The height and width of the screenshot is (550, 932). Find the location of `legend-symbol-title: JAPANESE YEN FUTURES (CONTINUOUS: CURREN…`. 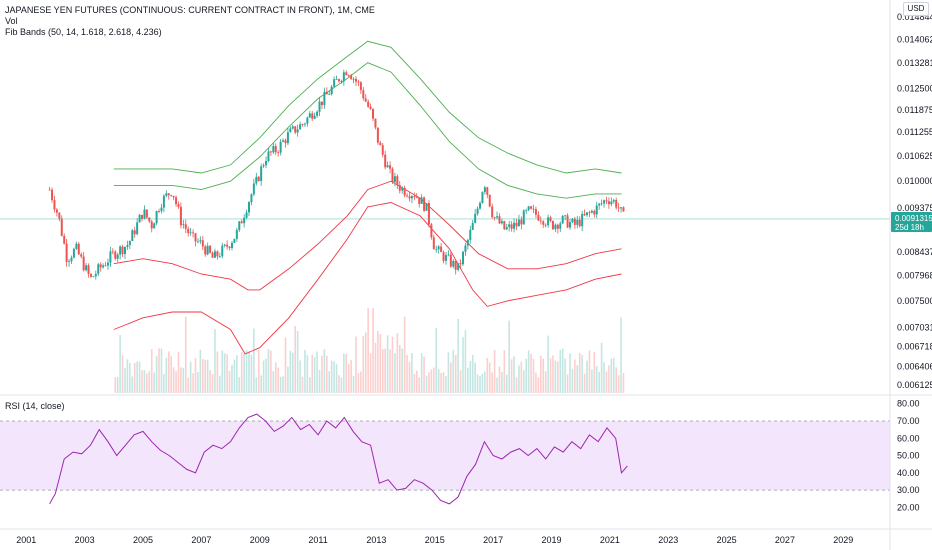

legend-symbol-title: JAPANESE YEN FUTURES (CONTINUOUS: CURREN… is located at coordinates (190, 10).